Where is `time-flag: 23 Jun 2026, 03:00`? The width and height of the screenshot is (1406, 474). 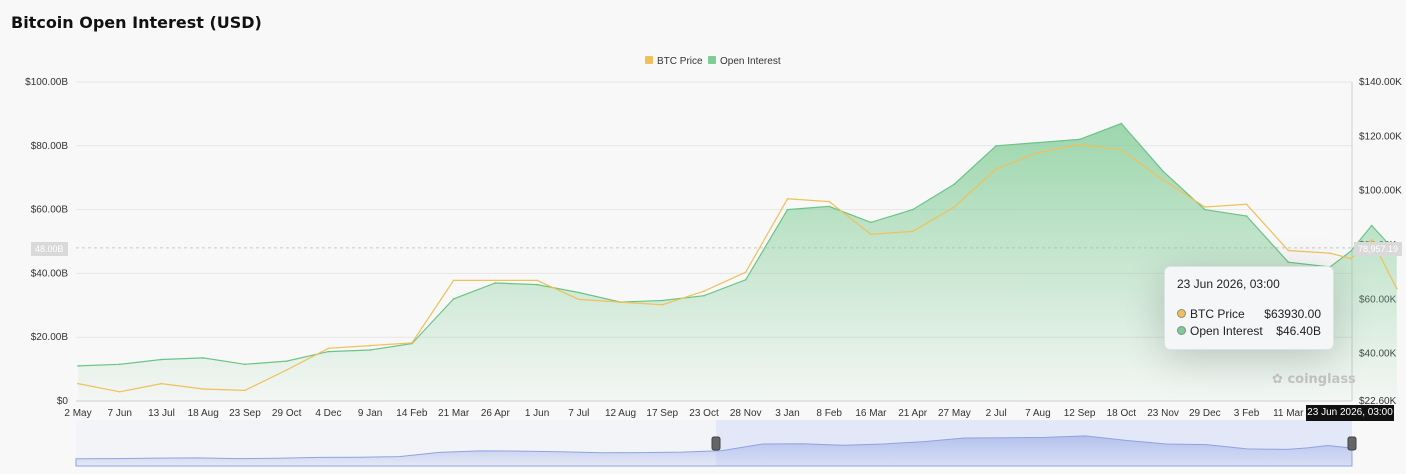 time-flag: 23 Jun 2026, 03:00 is located at coordinates (1350, 413).